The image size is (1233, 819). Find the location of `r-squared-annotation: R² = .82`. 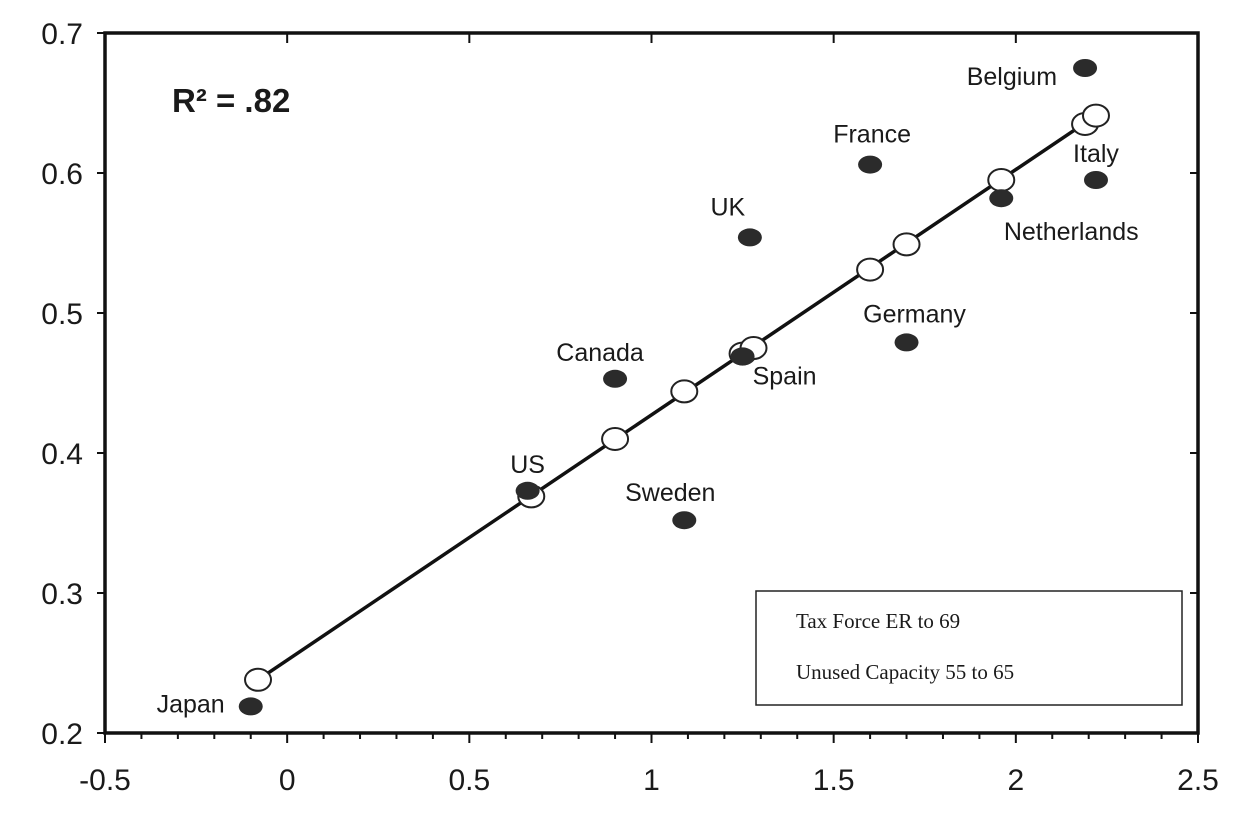

r-squared-annotation: R² = .82 is located at coordinates (231, 100).